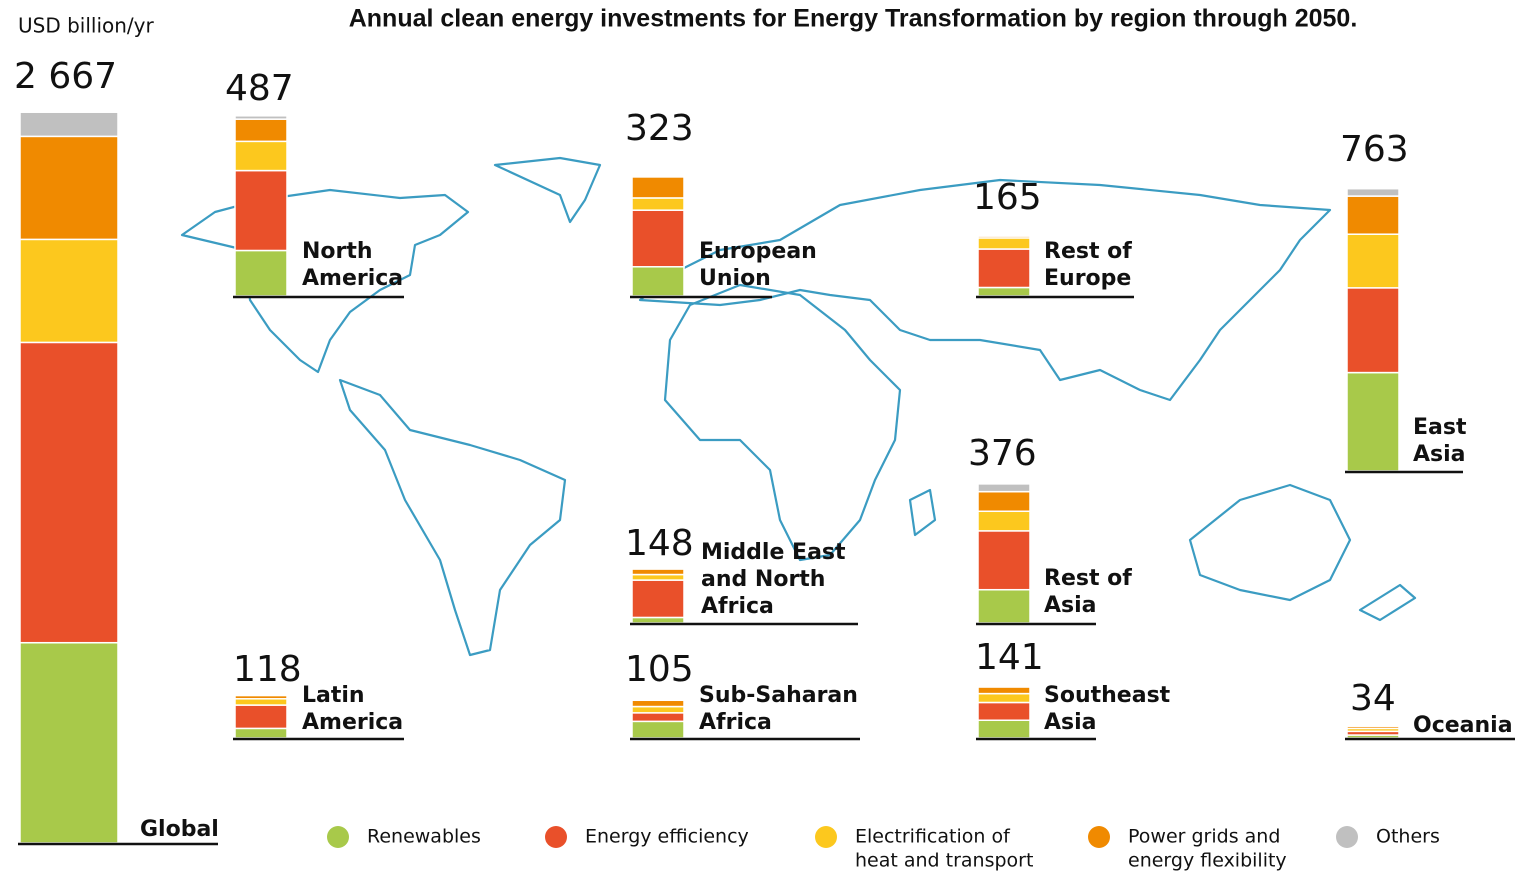 The height and width of the screenshot is (873, 1517). I want to click on region-name: Southeast, so click(1107, 695).